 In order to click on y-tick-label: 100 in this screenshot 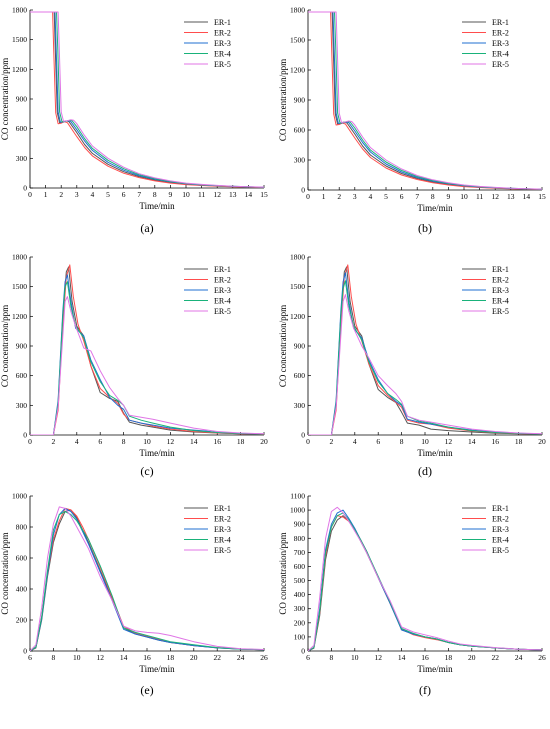, I will do `click(300, 636)`.